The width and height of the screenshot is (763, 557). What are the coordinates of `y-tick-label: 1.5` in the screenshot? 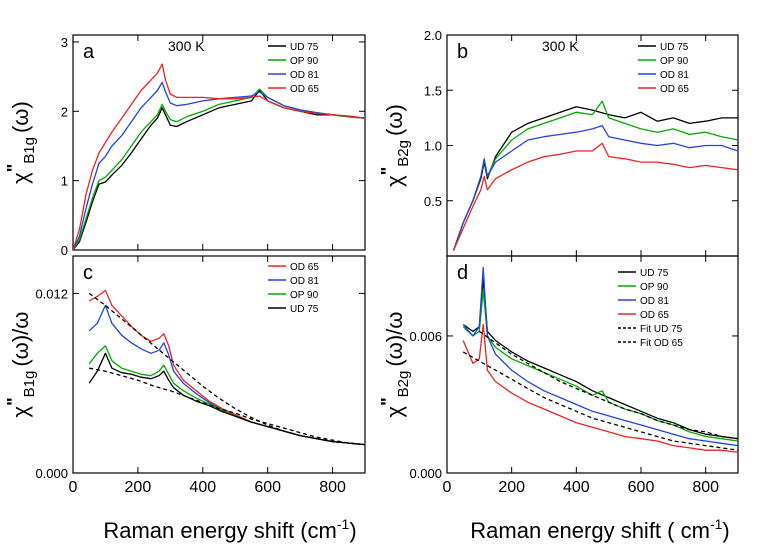 It's located at (433, 90).